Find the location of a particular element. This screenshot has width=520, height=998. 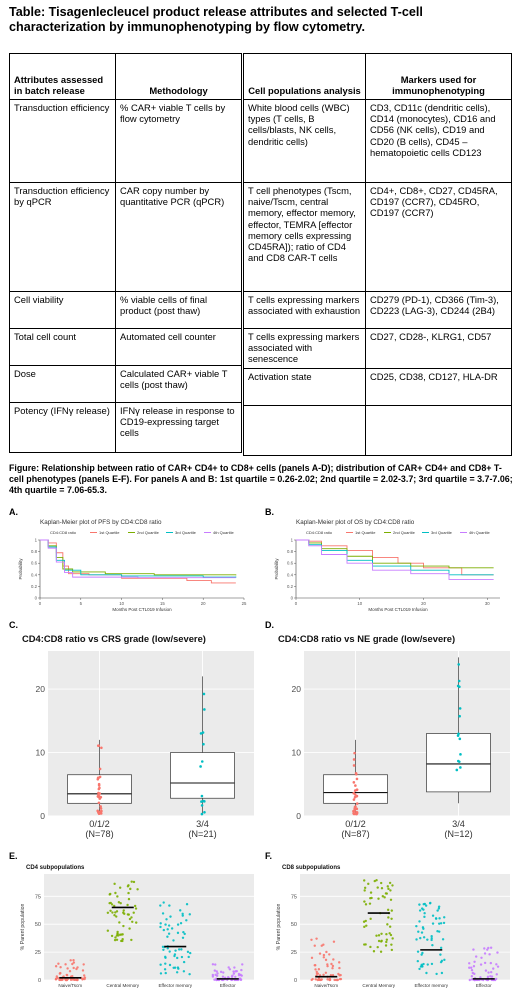

table2-header-populations: Cell populations analysis is located at coordinates (304, 76).